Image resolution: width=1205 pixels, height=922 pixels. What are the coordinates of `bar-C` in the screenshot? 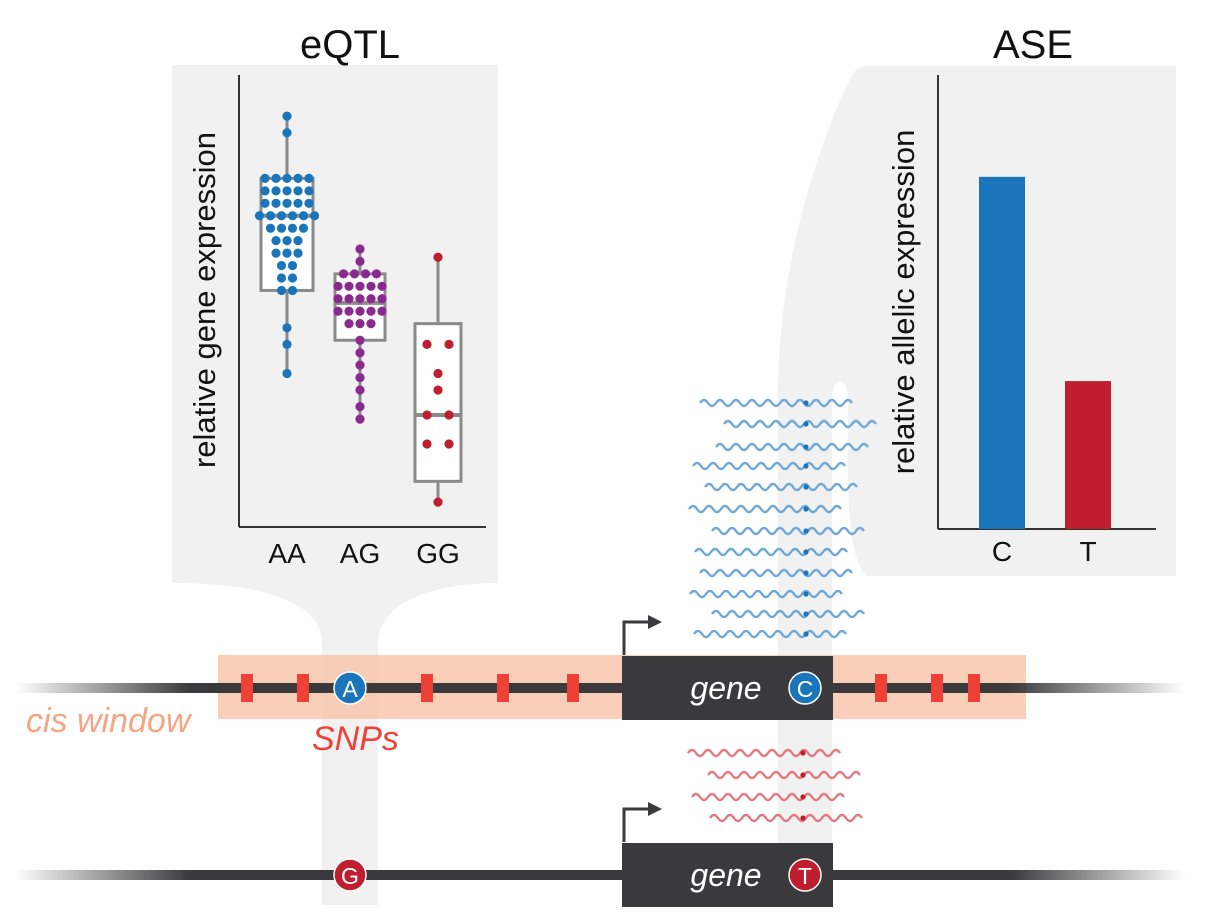 It's located at (1002, 352).